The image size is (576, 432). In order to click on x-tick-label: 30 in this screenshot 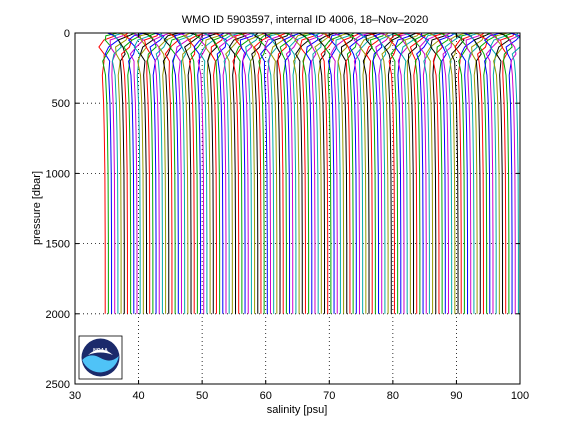, I will do `click(75, 396)`.